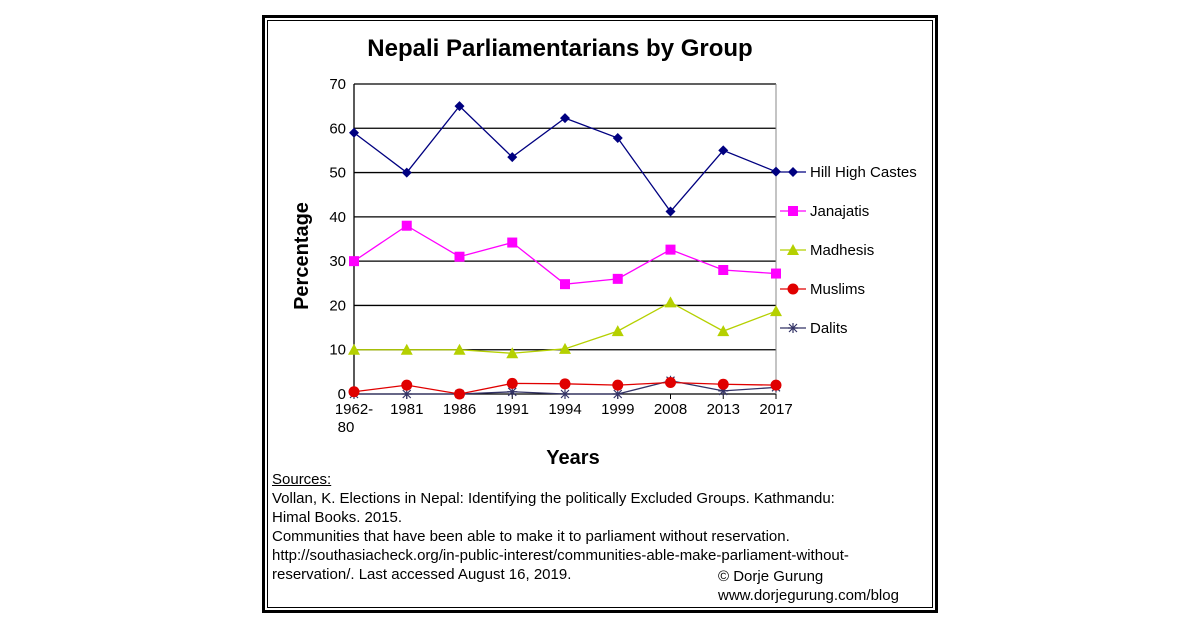 This screenshot has width=1200, height=628. I want to click on legend-label: Janajatis, so click(839, 211).